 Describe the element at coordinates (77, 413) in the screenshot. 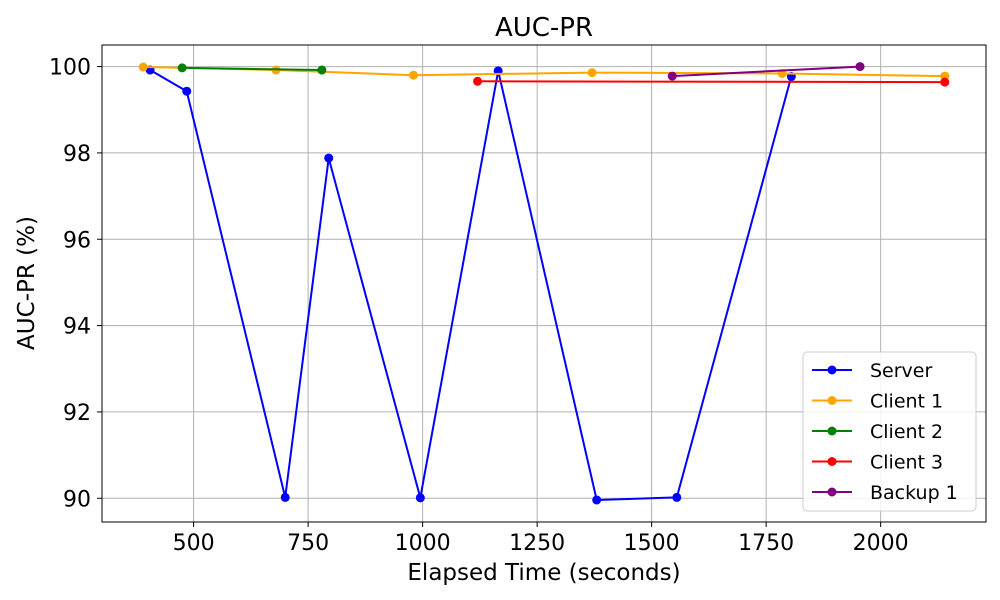

I see `y-tick-label: 92` at that location.